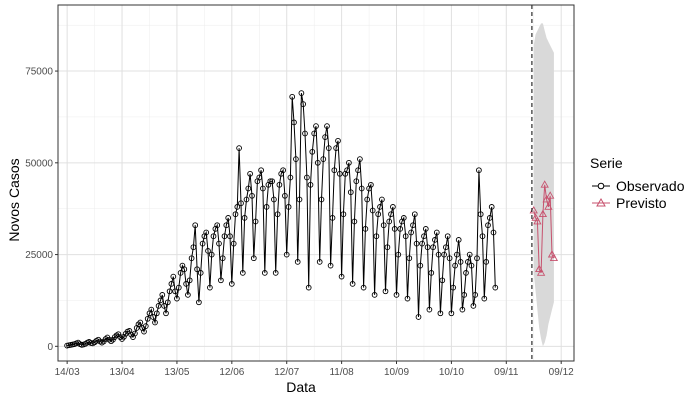 The width and height of the screenshot is (700, 400). Describe the element at coordinates (41, 210) in the screenshot. I see `y-axis: 0 25000 50000 75000` at that location.